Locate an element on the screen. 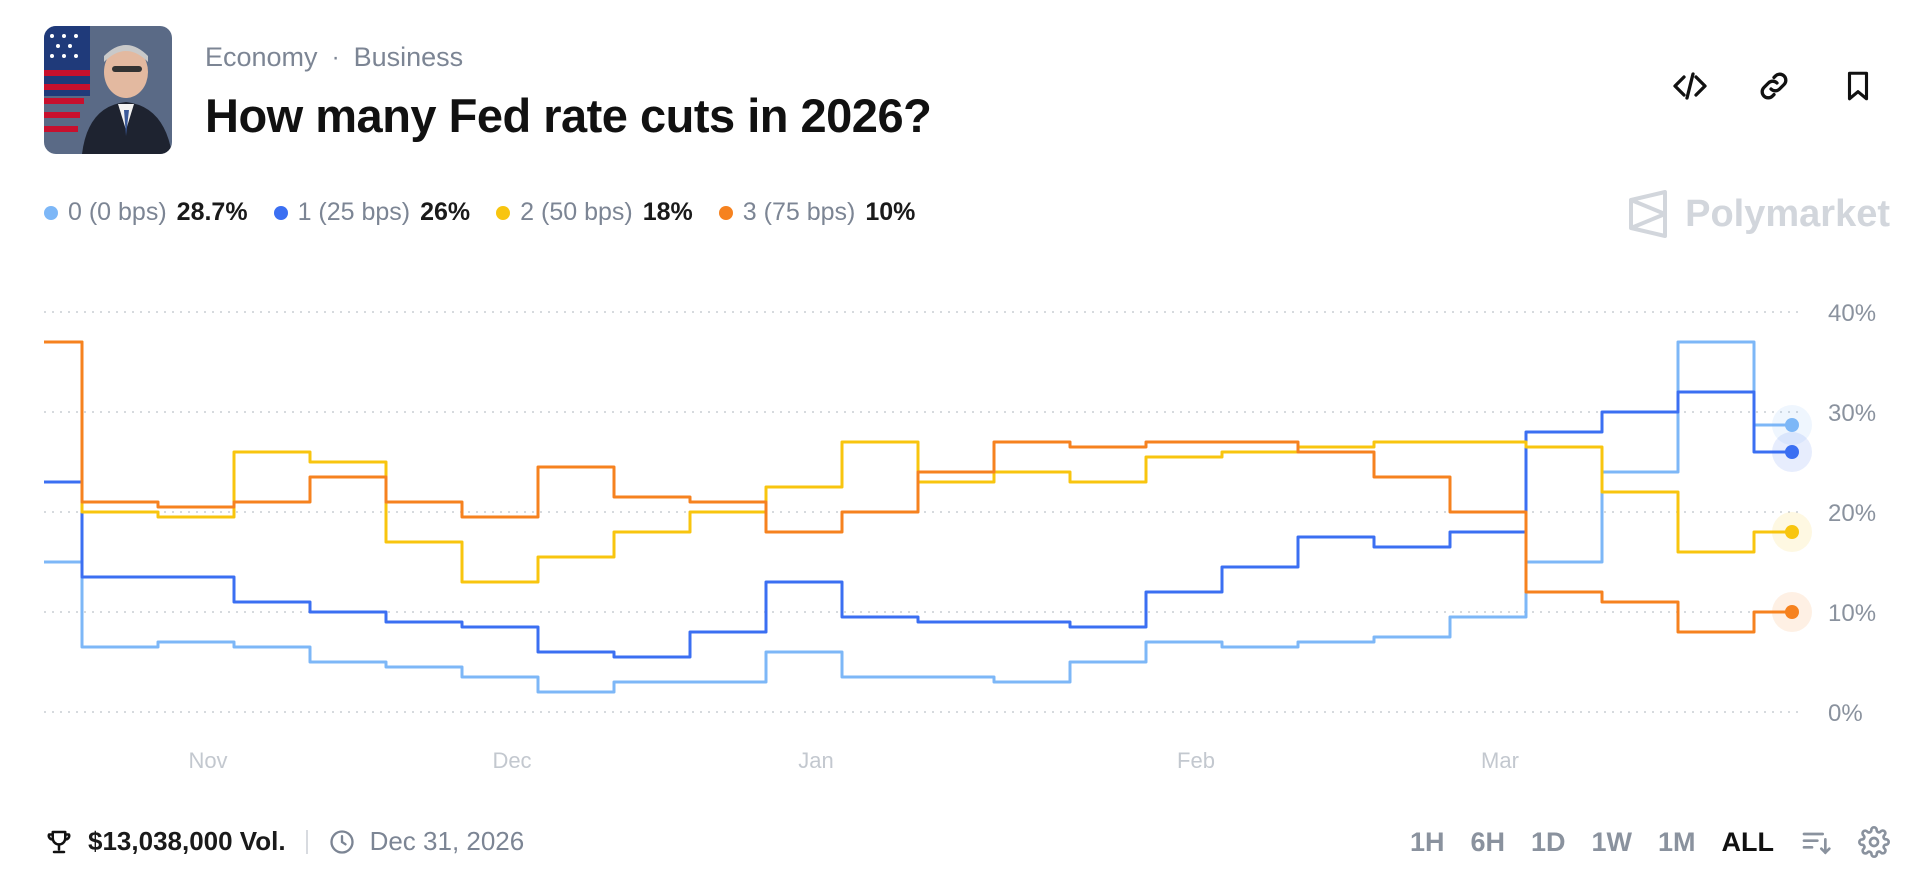 This screenshot has height=886, width=1922. breadcrumb: Economy · Business is located at coordinates (334, 57).